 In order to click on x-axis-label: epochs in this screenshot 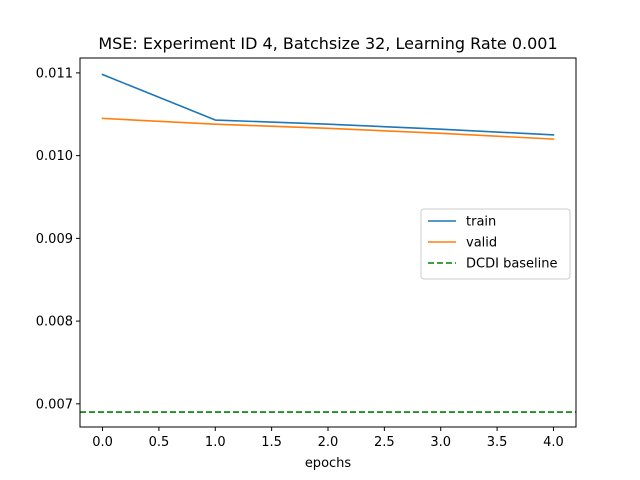, I will do `click(328, 463)`.